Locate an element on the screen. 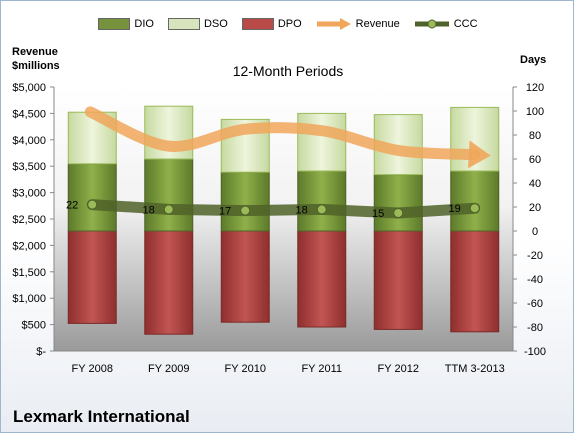 Image resolution: width=574 pixels, height=434 pixels. left-axis-tick-label: $3,500 is located at coordinates (29, 167).